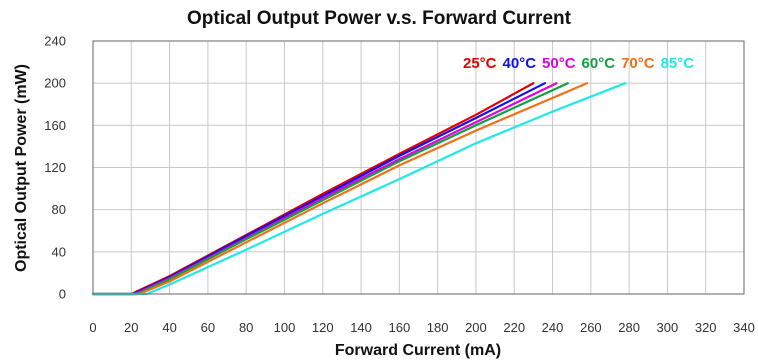 This screenshot has width=758, height=364. Describe the element at coordinates (520, 63) in the screenshot. I see `legend-entry: 40°C` at that location.